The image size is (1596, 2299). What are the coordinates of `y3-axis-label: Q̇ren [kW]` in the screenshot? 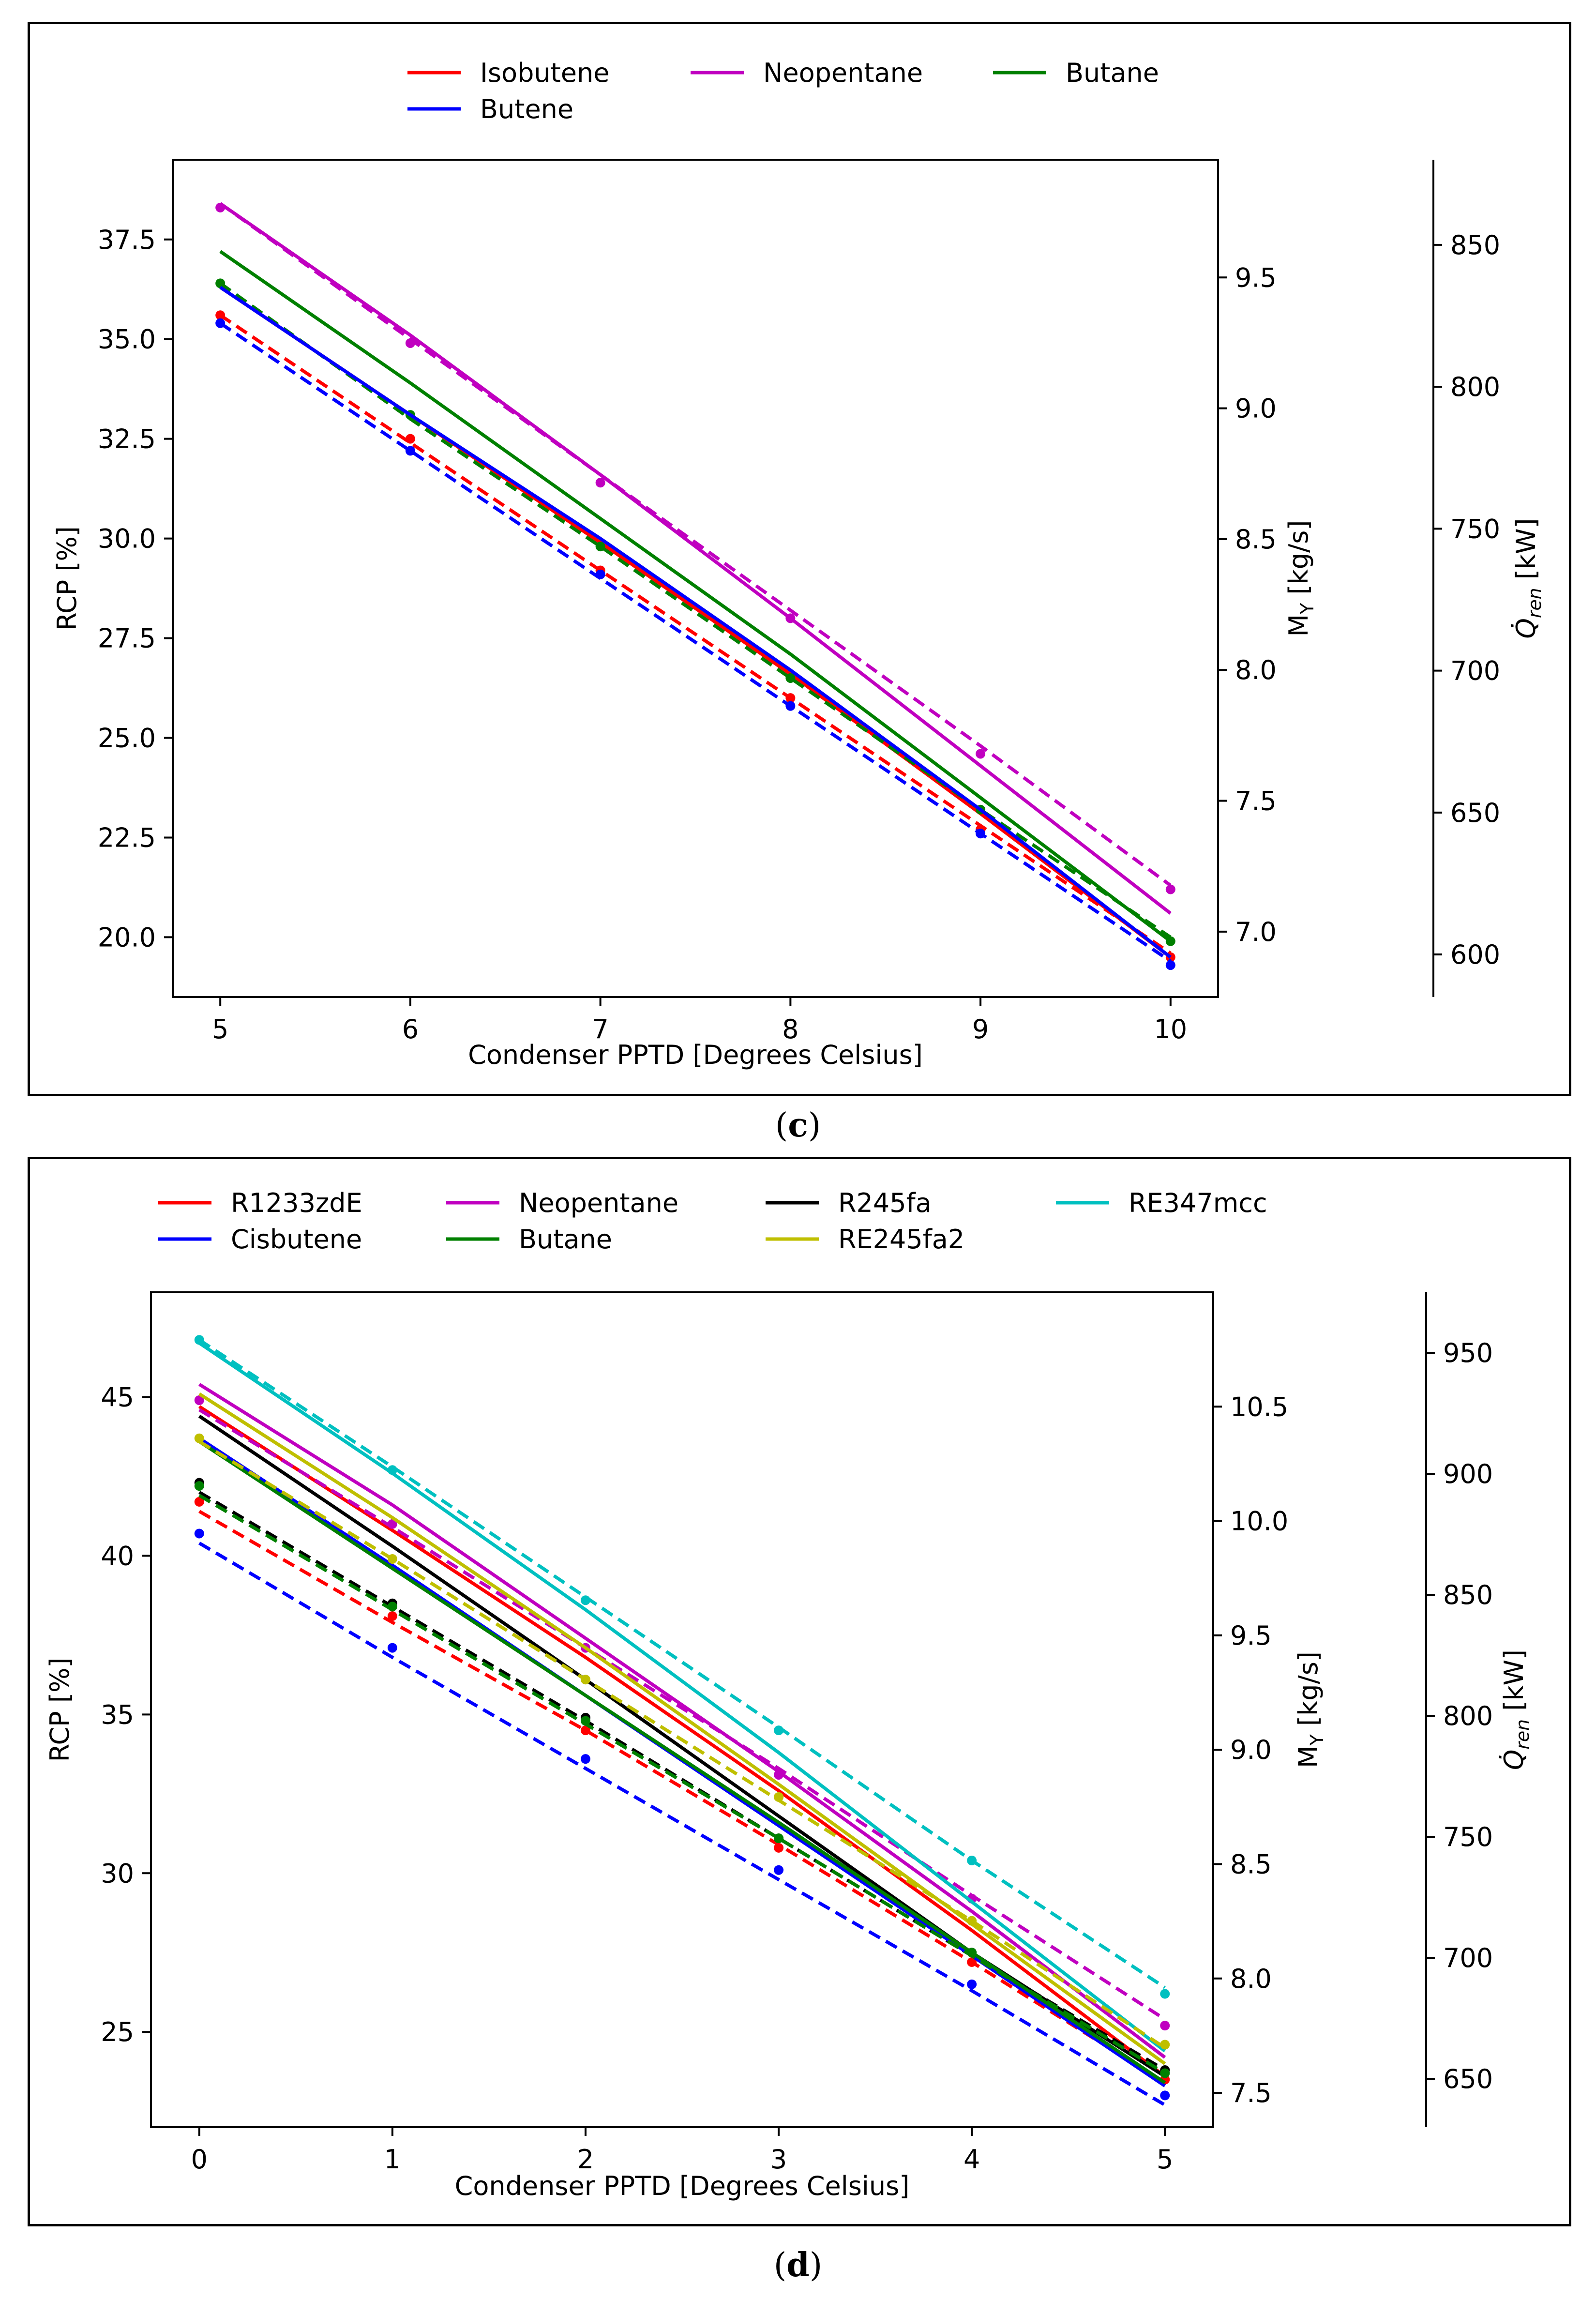 It's located at (1528, 578).